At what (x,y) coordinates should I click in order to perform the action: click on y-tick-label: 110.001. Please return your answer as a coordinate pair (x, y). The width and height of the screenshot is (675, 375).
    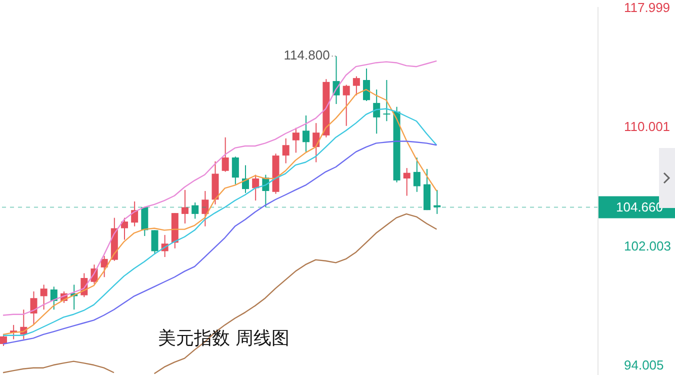
    Looking at the image, I should click on (647, 126).